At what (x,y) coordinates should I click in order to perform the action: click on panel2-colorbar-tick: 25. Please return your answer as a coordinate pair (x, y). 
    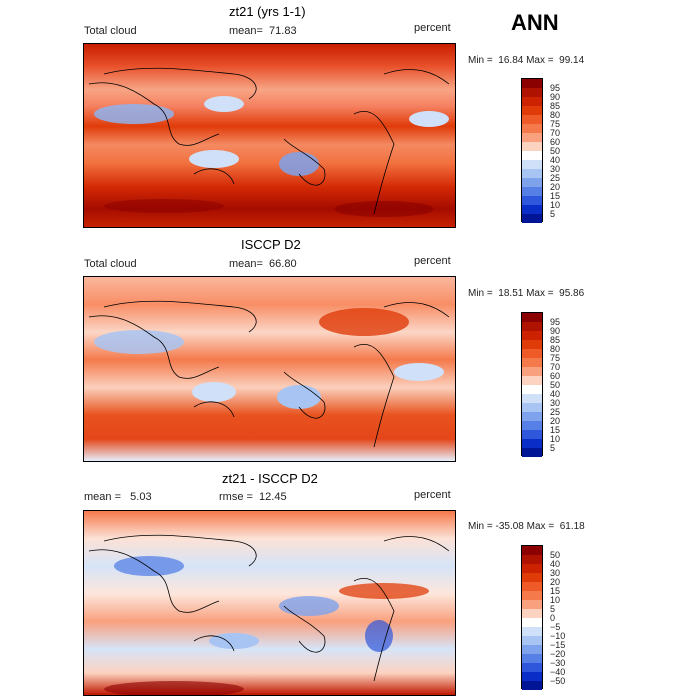
    Looking at the image, I should click on (555, 412).